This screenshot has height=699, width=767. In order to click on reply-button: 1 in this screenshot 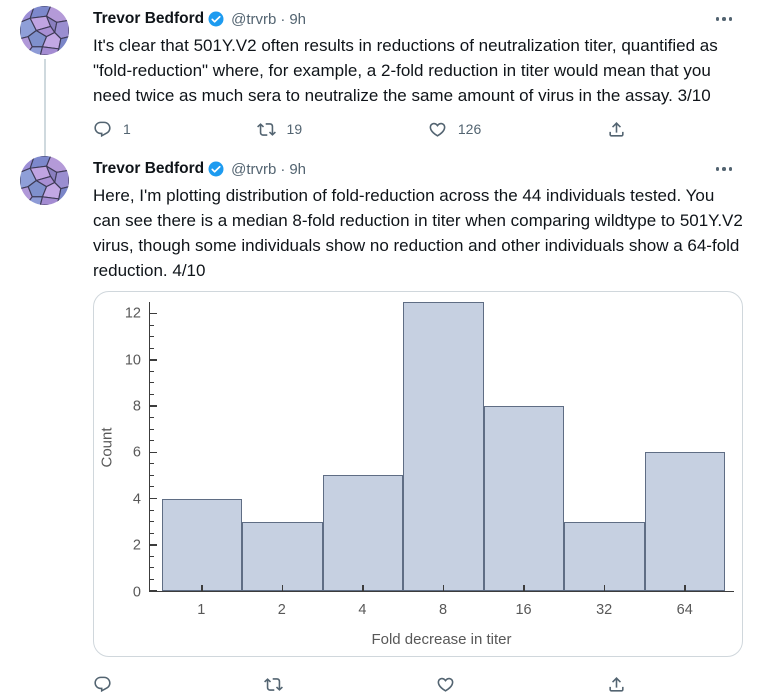, I will do `click(112, 129)`.